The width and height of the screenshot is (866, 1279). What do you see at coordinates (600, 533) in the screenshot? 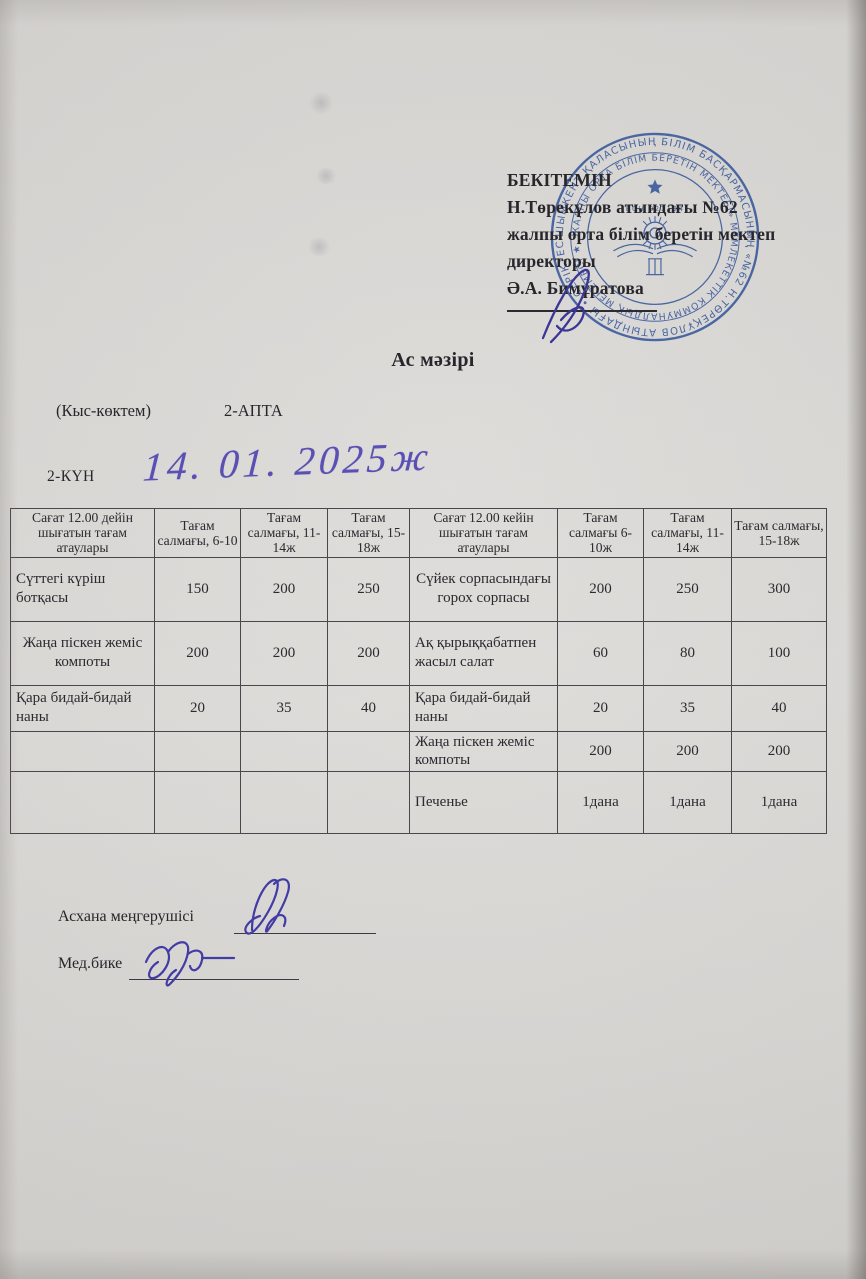
I see `column-header: Тағам салмағы 6-10ж` at bounding box center [600, 533].